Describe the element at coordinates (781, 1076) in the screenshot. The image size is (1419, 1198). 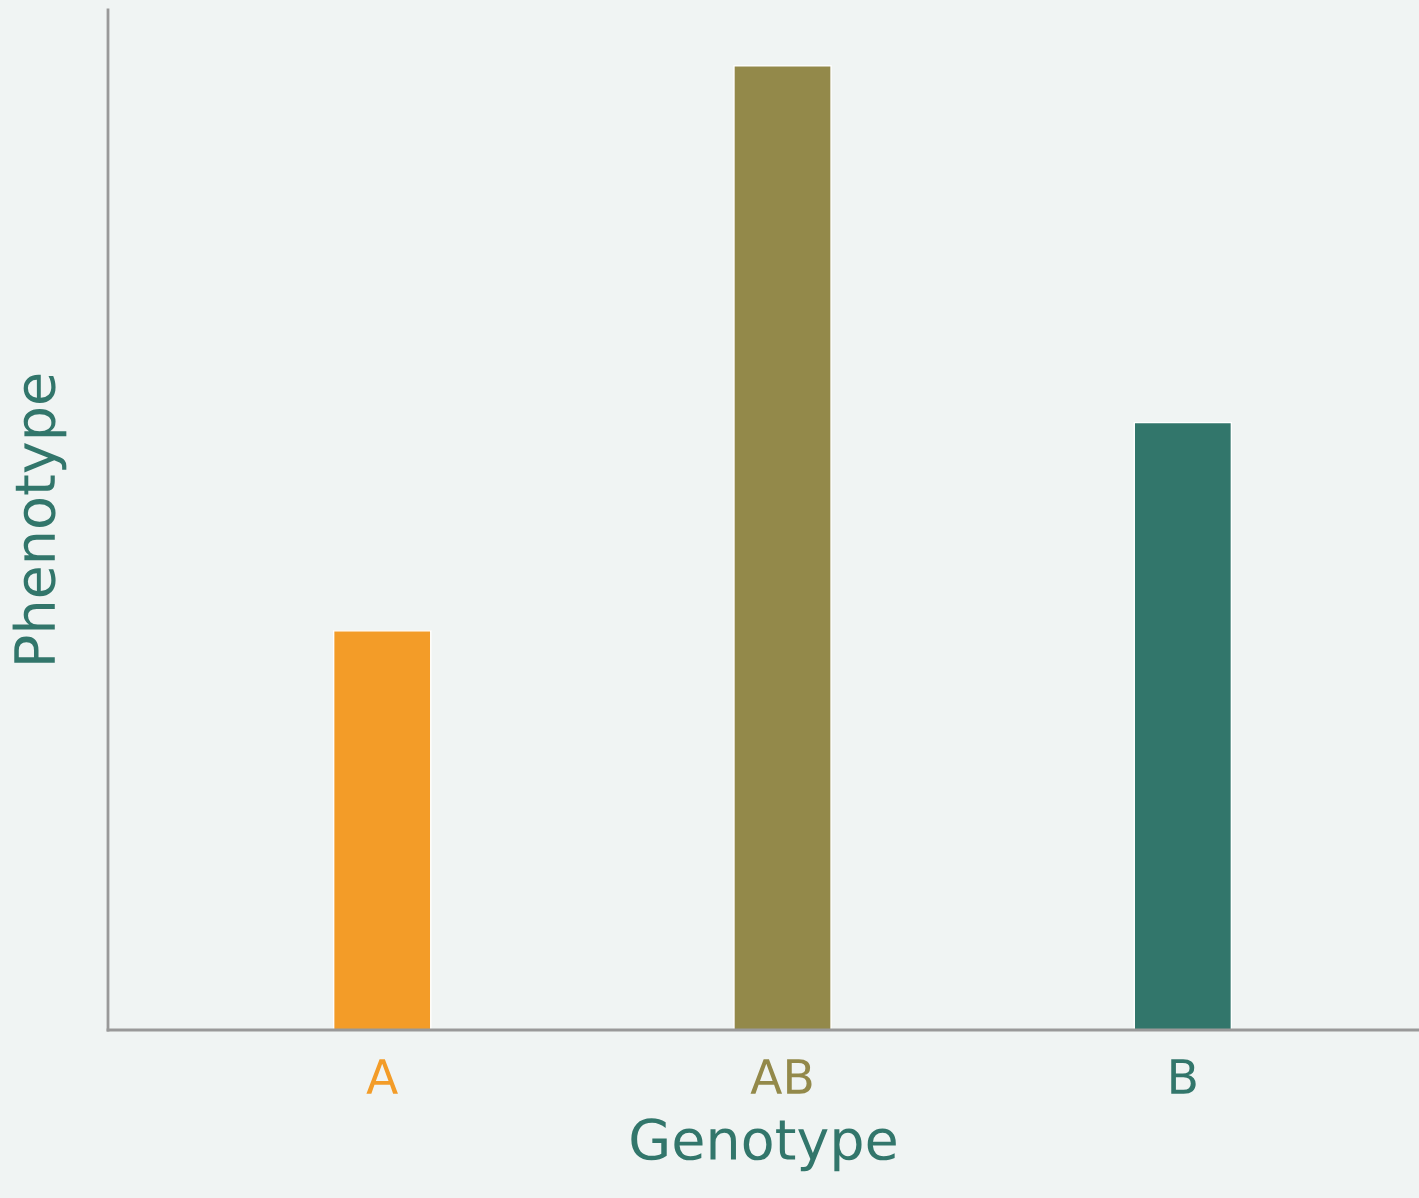
I see `x-tick-label: AB` at that location.